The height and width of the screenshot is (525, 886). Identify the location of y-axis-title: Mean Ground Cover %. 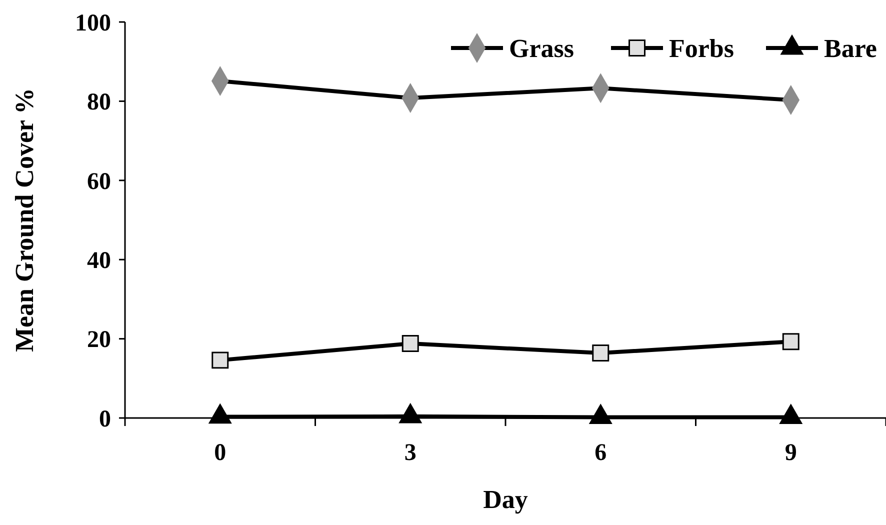
(24, 220).